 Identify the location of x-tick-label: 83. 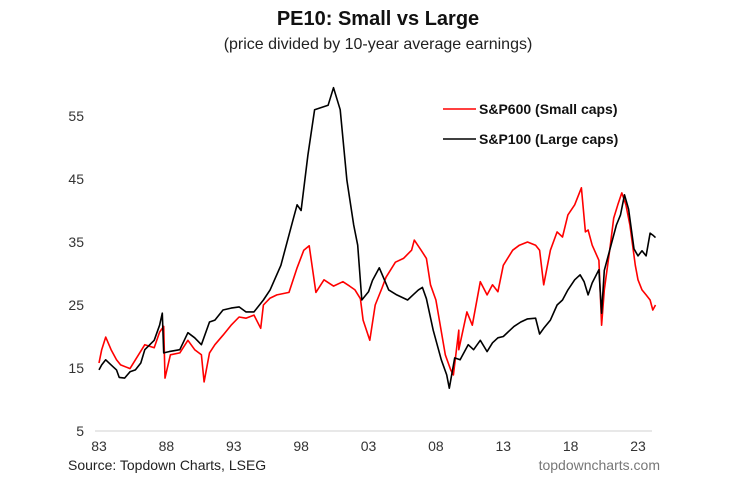
(99, 446).